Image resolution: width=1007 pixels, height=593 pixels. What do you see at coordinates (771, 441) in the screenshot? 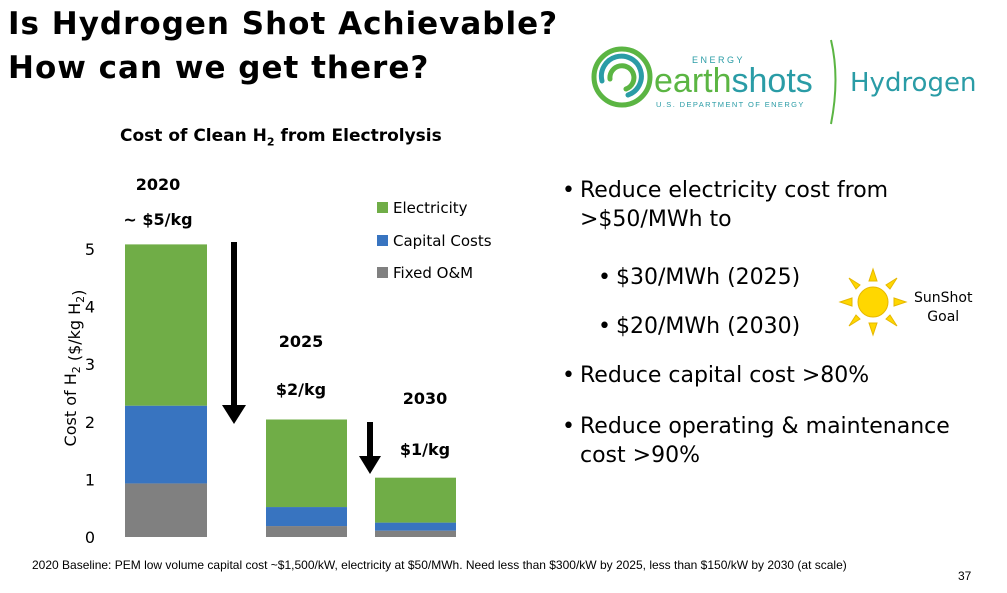
I see `bullet-om-cost: Reduce operating & maintenance cost >90%` at bounding box center [771, 441].